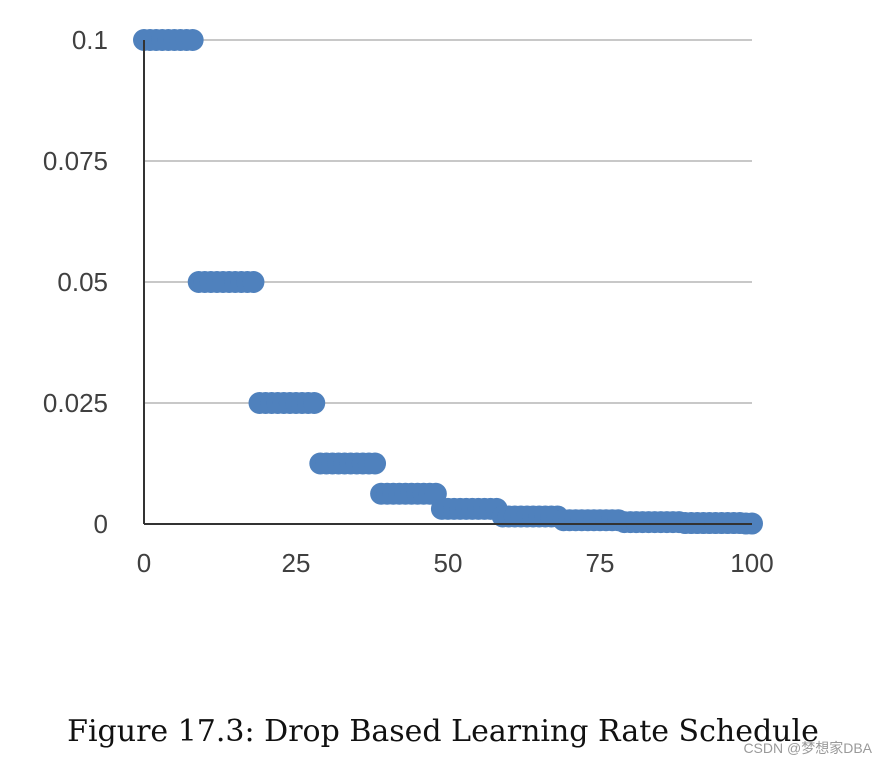 This screenshot has width=886, height=770. I want to click on y-tick-label: 0.05, so click(82, 282).